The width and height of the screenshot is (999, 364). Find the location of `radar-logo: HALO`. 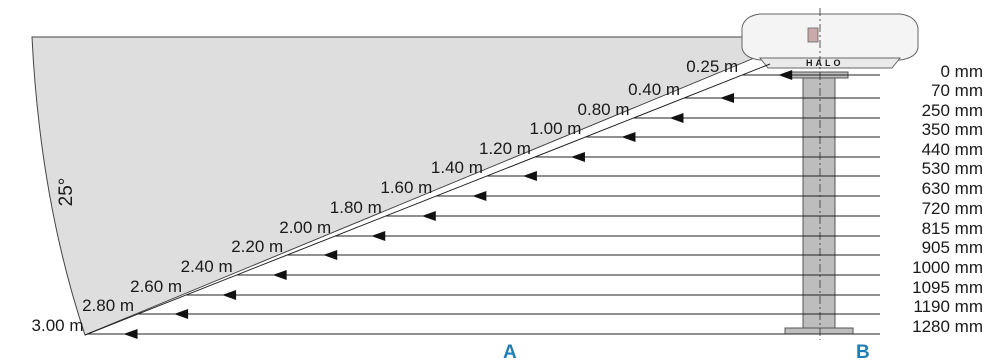

radar-logo: HALO is located at coordinates (825, 63).